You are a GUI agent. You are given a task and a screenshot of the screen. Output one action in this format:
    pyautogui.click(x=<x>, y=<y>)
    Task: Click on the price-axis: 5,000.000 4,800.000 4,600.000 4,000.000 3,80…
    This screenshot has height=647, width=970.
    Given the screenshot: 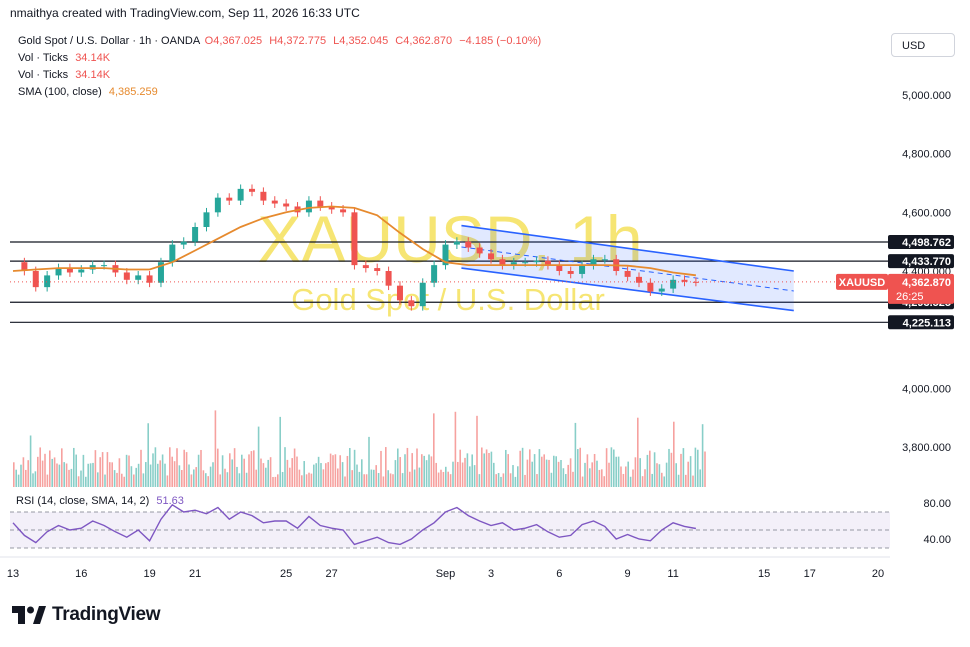 What is the action you would take?
    pyautogui.click(x=895, y=272)
    